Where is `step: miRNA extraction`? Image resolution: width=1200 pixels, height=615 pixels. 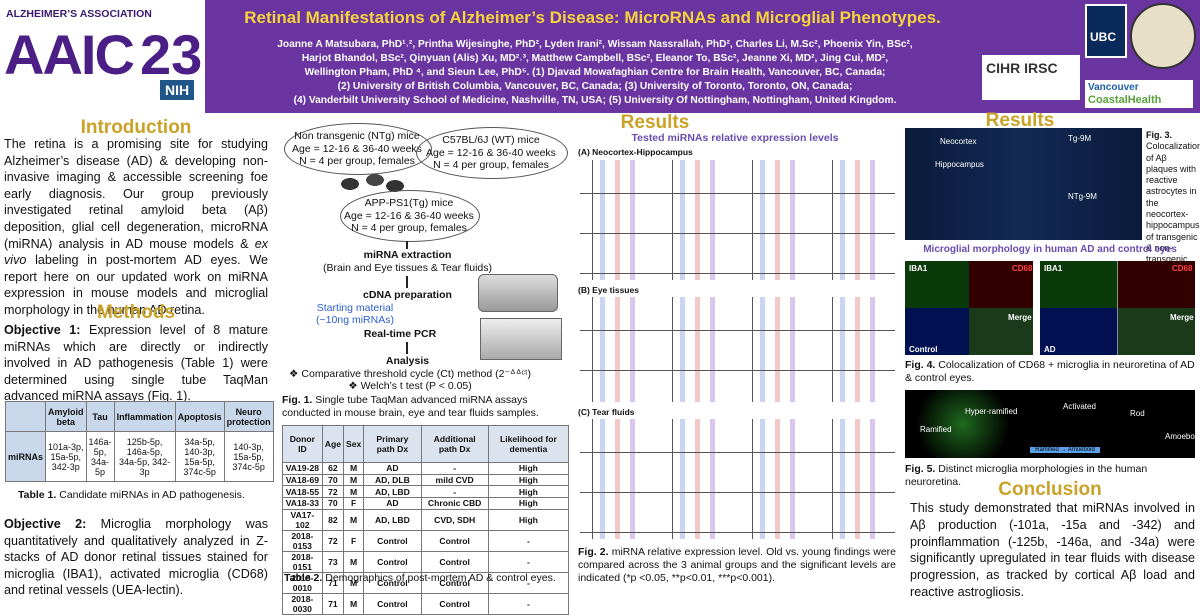 step: miRNA extraction is located at coordinates (407, 255).